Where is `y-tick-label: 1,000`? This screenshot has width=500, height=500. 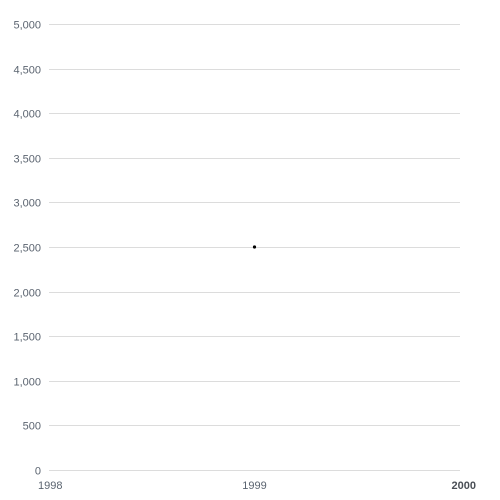
y-tick-label: 1,000 is located at coordinates (27, 383).